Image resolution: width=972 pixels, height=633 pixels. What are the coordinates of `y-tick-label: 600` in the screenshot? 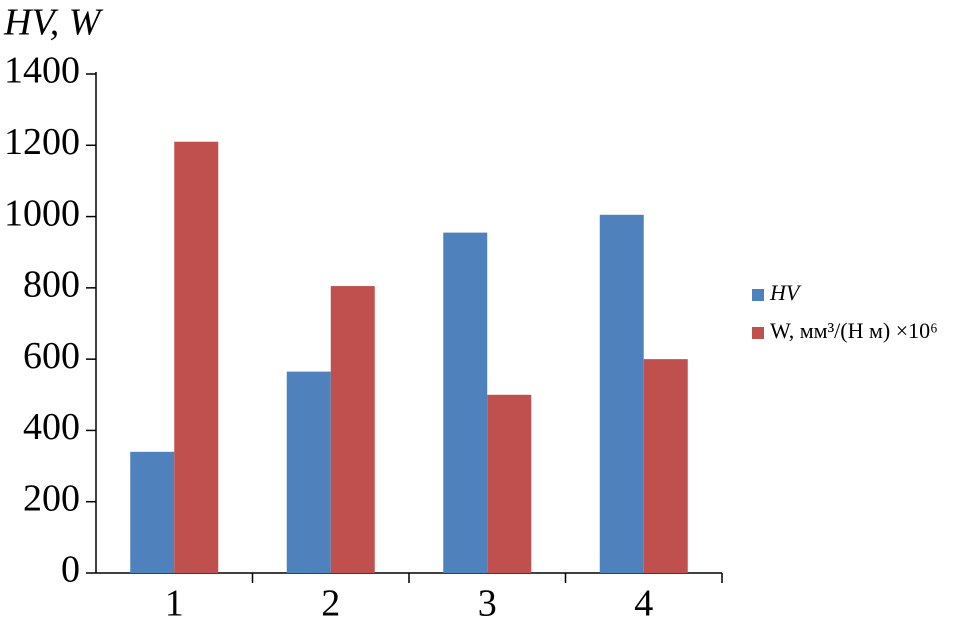 It's located at (51, 356).